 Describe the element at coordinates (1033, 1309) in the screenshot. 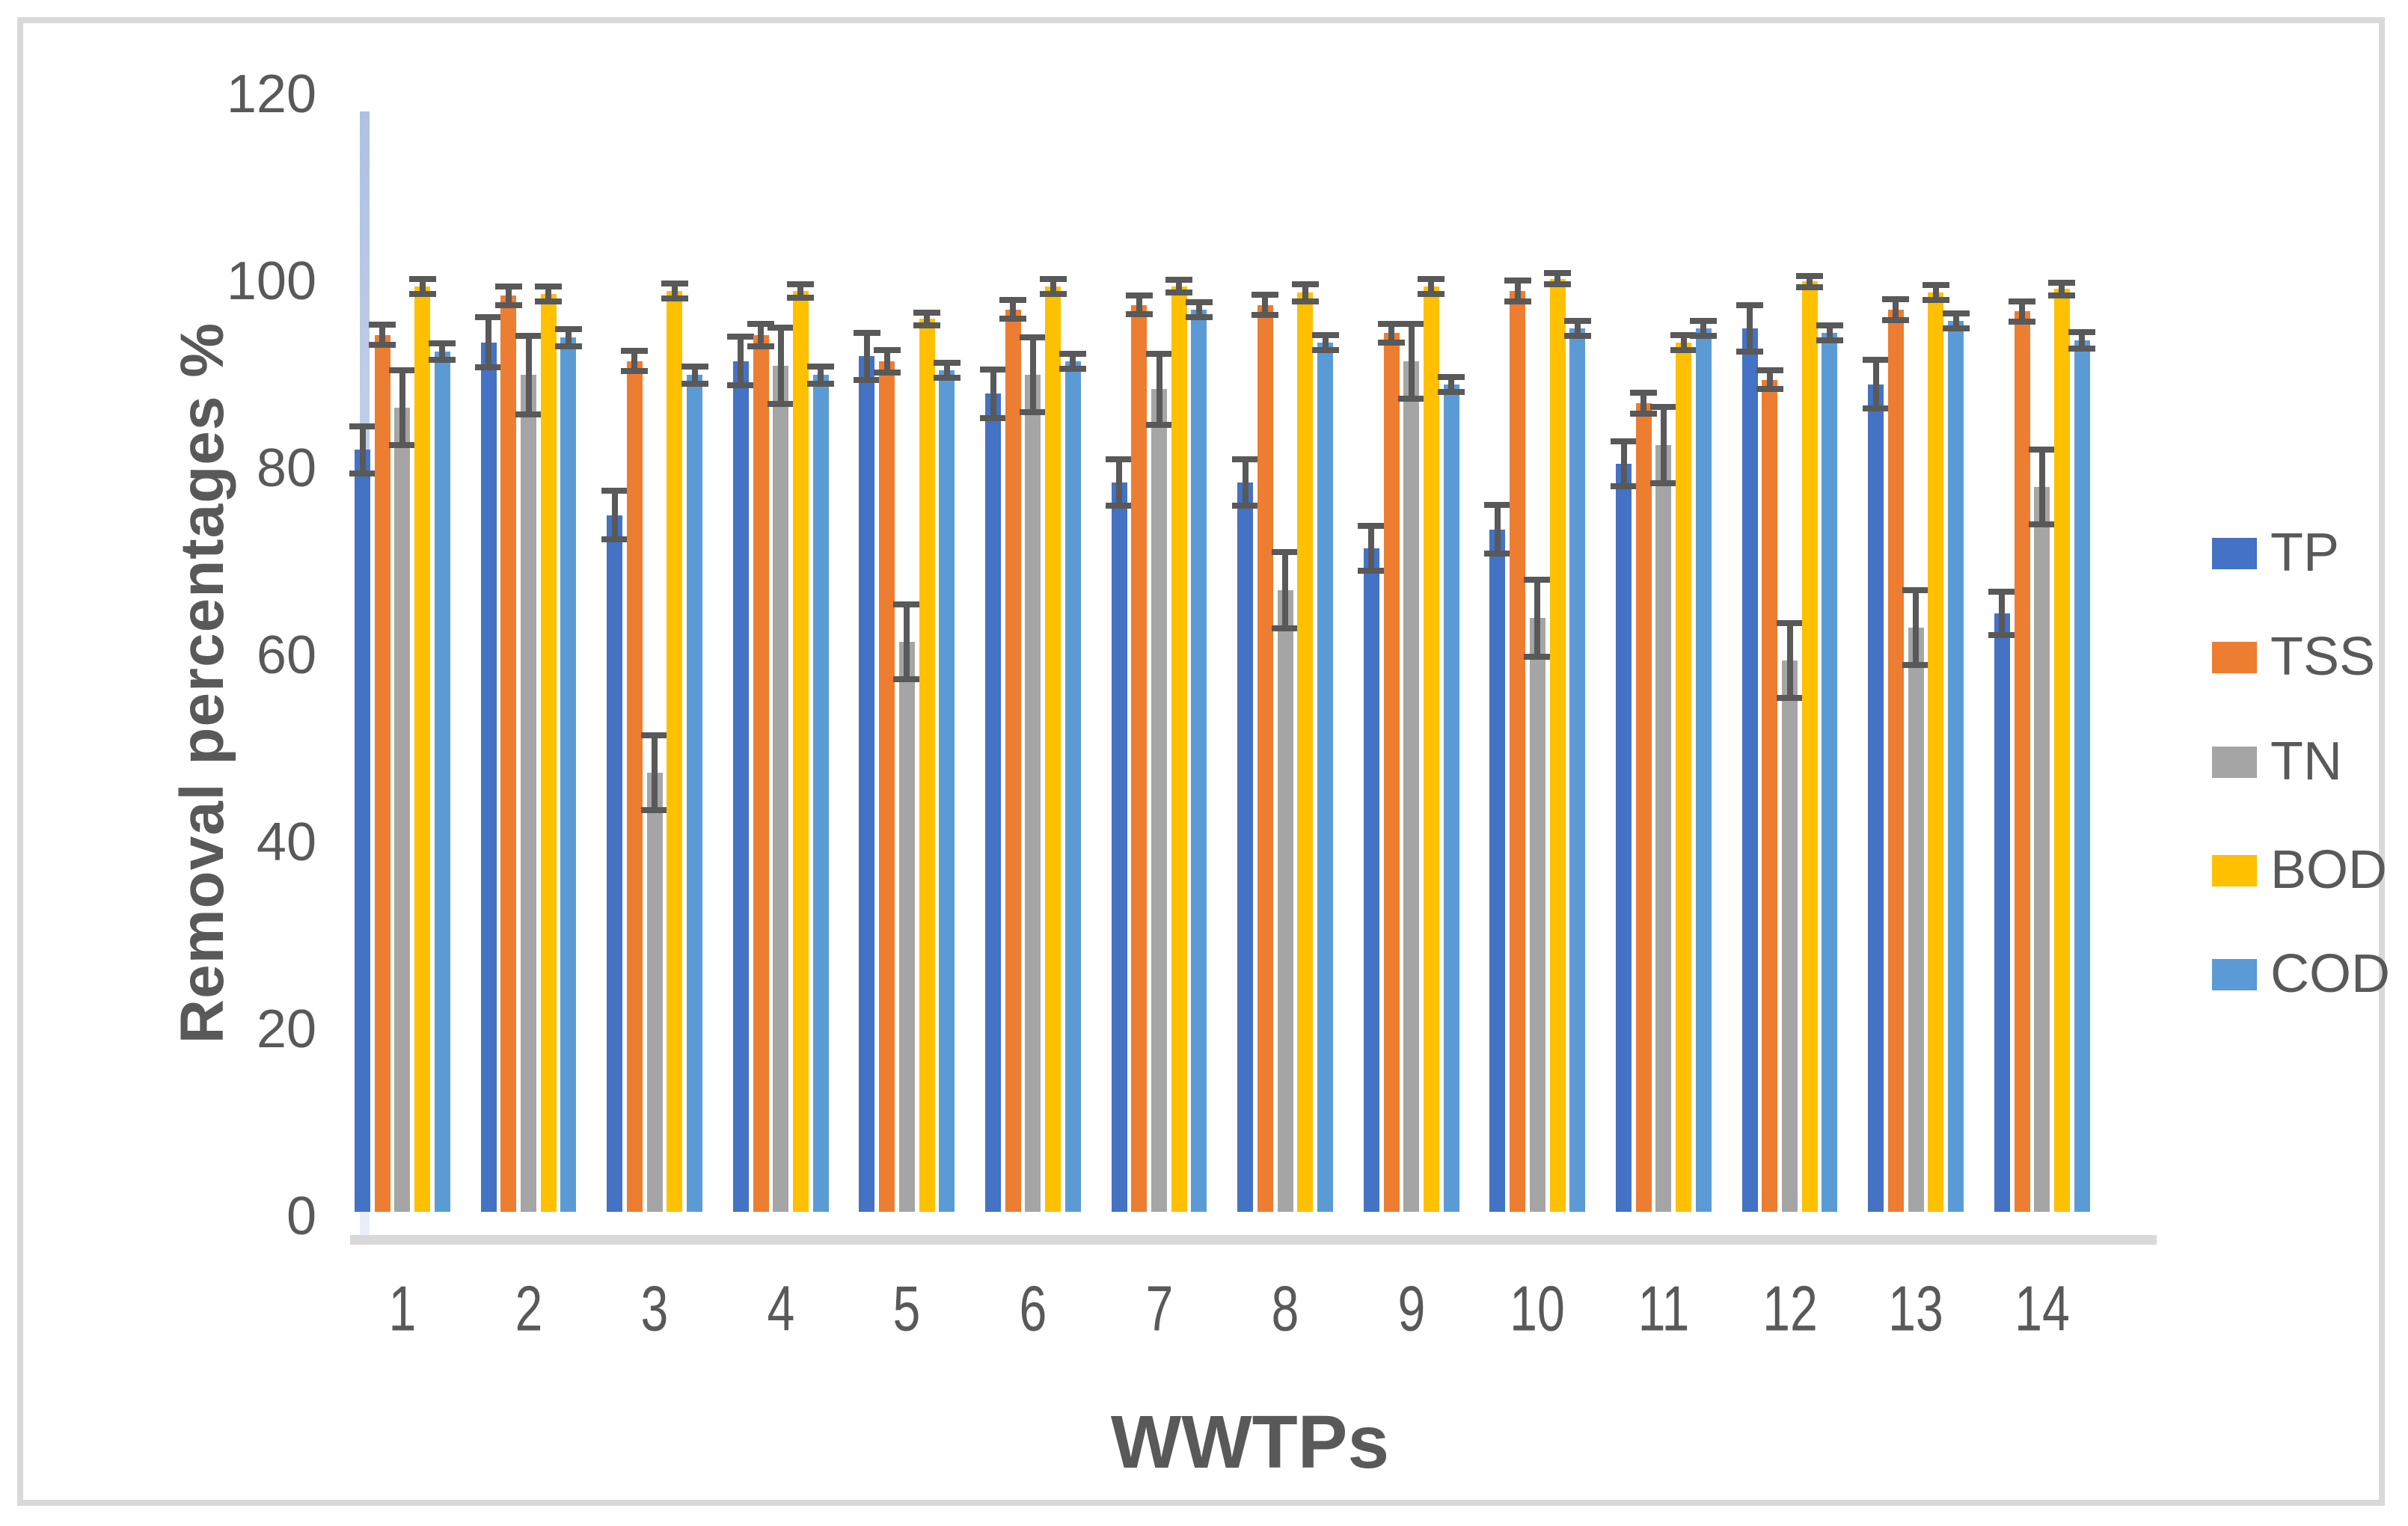

I see `x-tick-label-6: 6` at that location.